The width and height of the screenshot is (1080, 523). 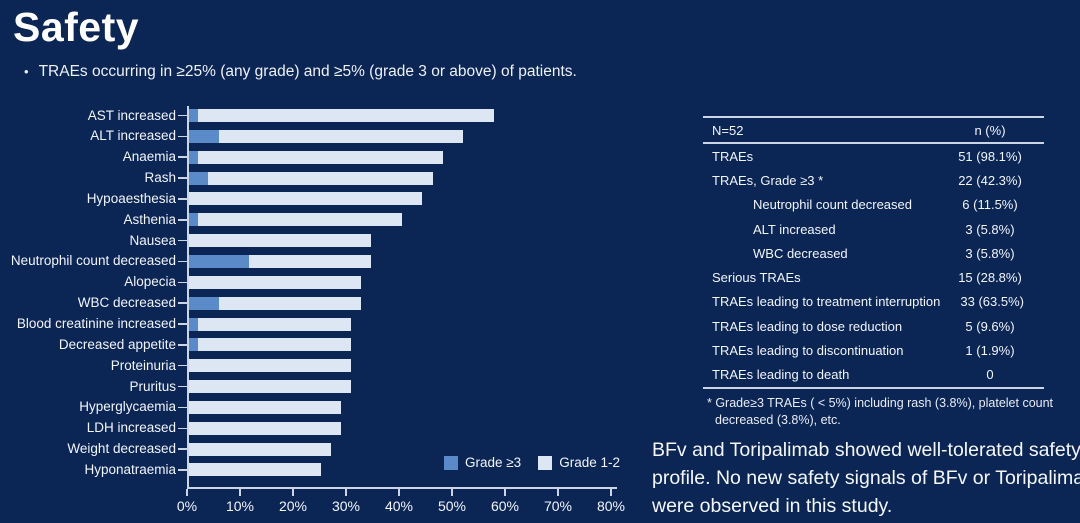 What do you see at coordinates (505, 506) in the screenshot?
I see `x-axis-tick-label: 60%` at bounding box center [505, 506].